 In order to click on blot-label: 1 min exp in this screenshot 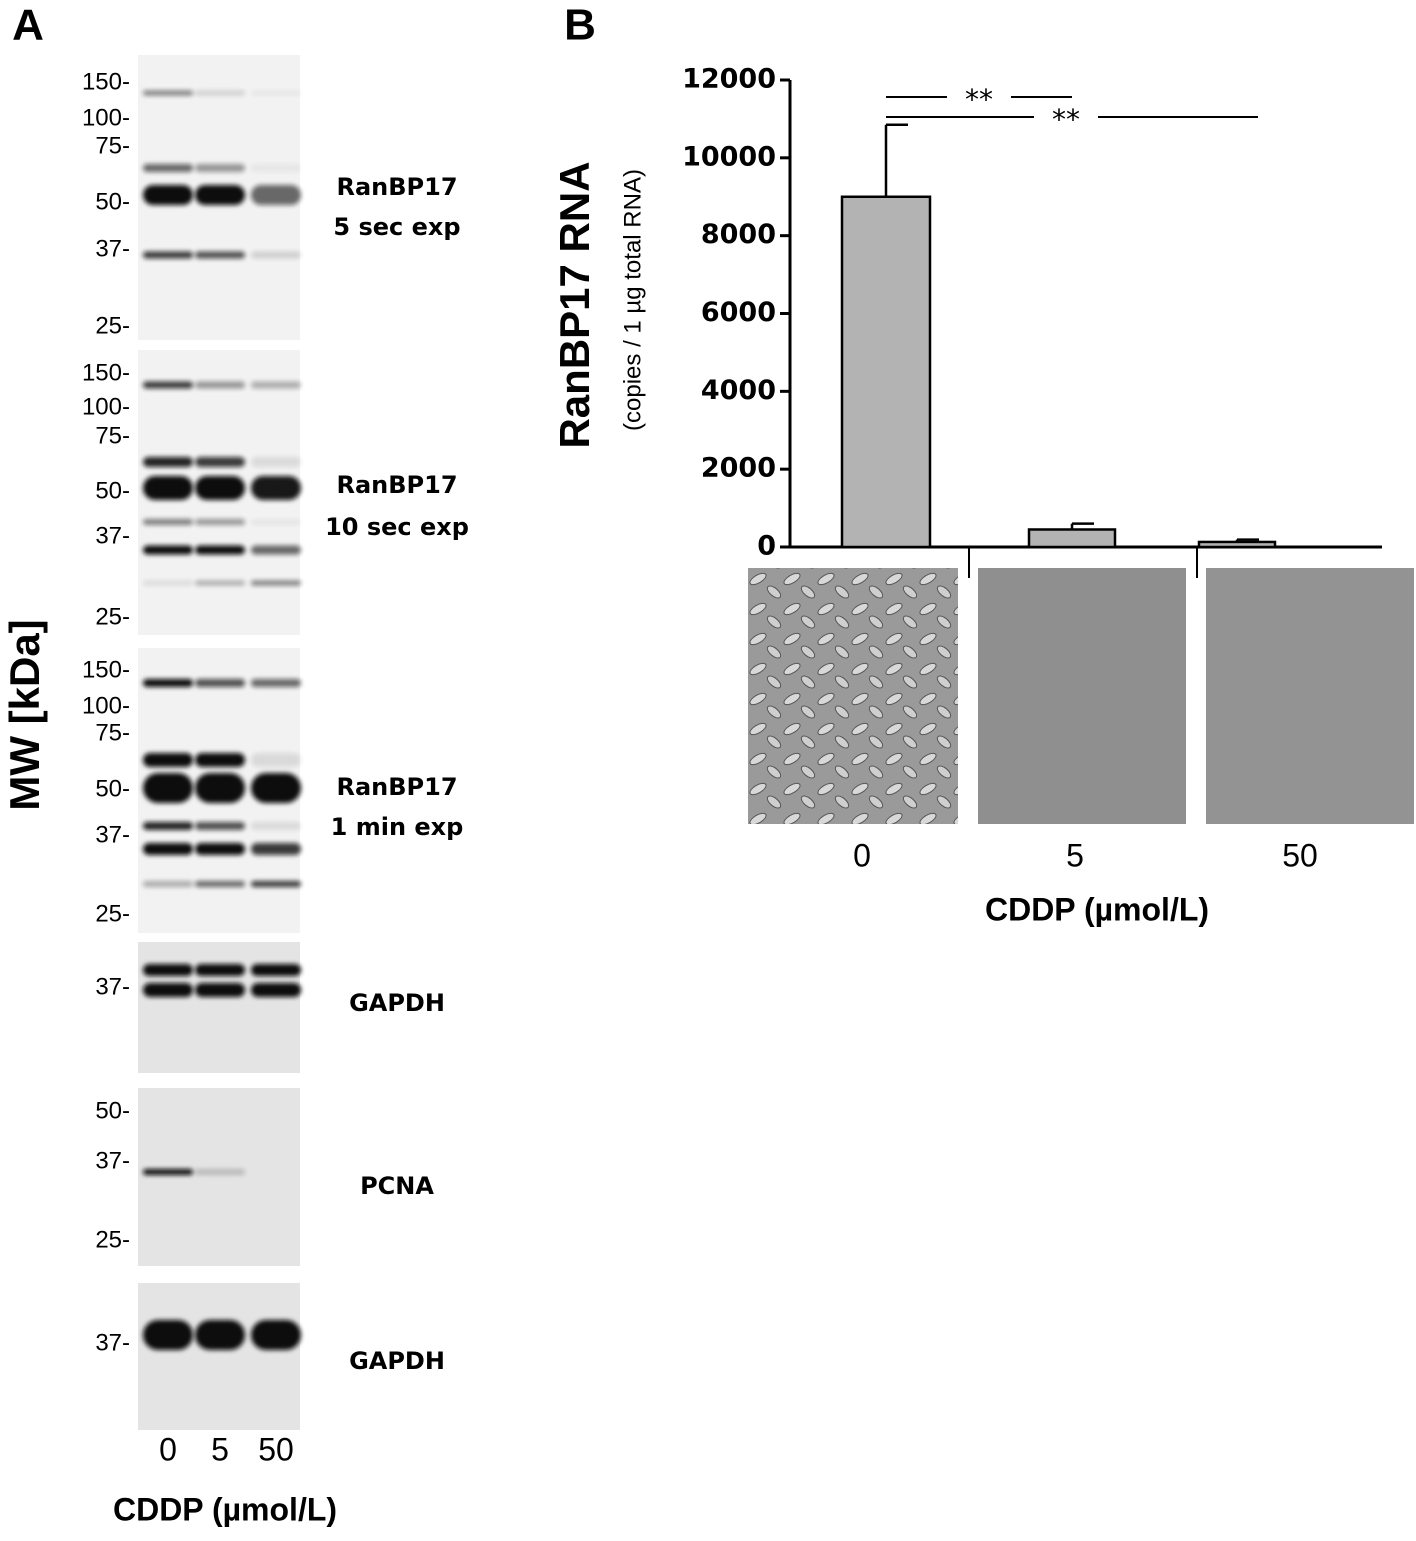, I will do `click(397, 827)`.